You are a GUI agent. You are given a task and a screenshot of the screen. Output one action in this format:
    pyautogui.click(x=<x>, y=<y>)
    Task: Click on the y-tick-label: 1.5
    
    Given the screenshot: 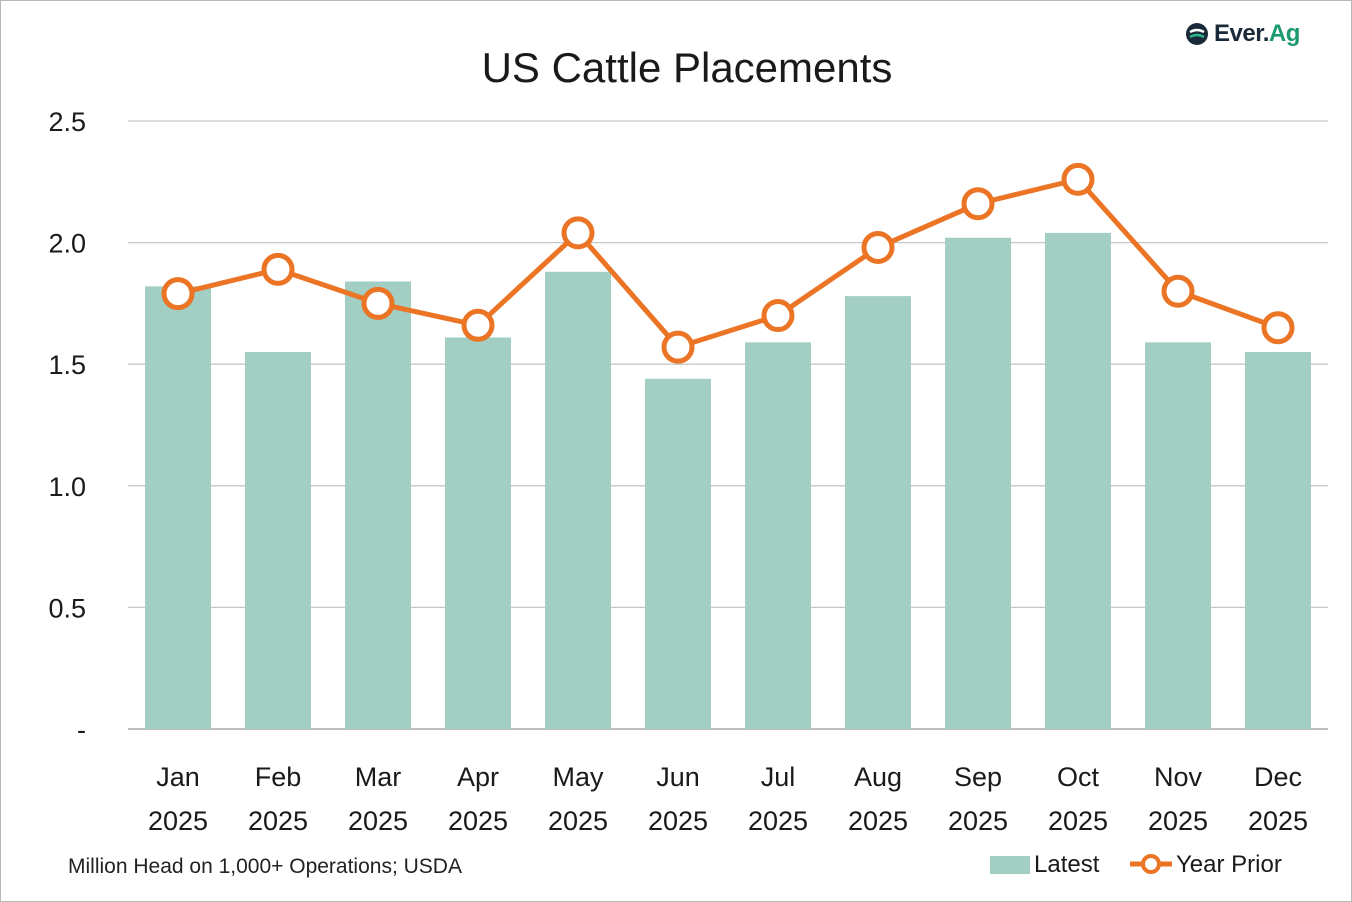 What is the action you would take?
    pyautogui.click(x=67, y=365)
    